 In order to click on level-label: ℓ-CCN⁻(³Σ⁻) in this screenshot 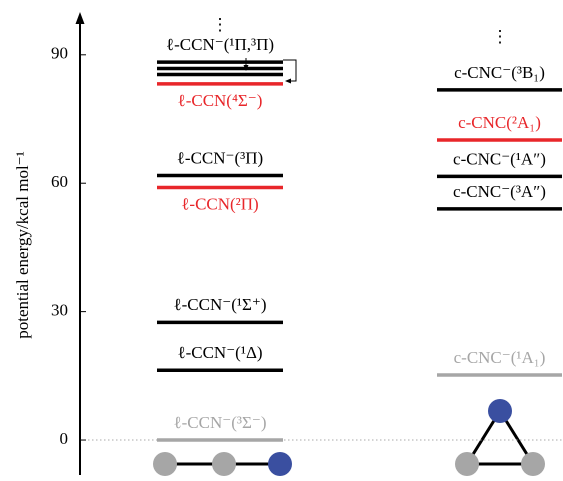, I will do `click(219, 422)`.